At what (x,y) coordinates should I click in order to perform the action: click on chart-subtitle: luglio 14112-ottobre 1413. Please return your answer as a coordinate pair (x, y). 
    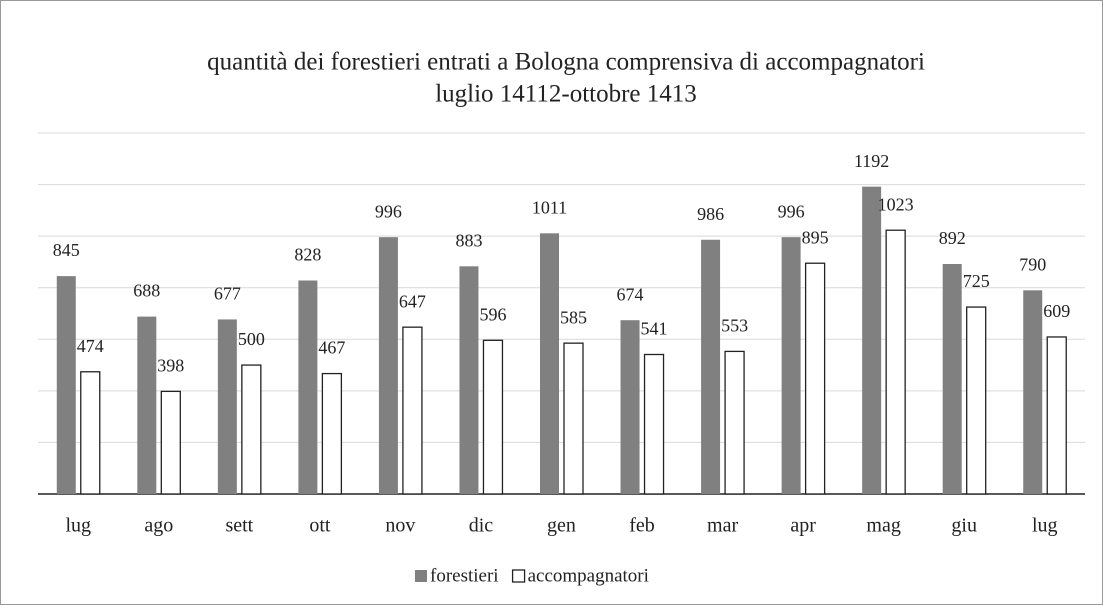
    Looking at the image, I should click on (566, 94).